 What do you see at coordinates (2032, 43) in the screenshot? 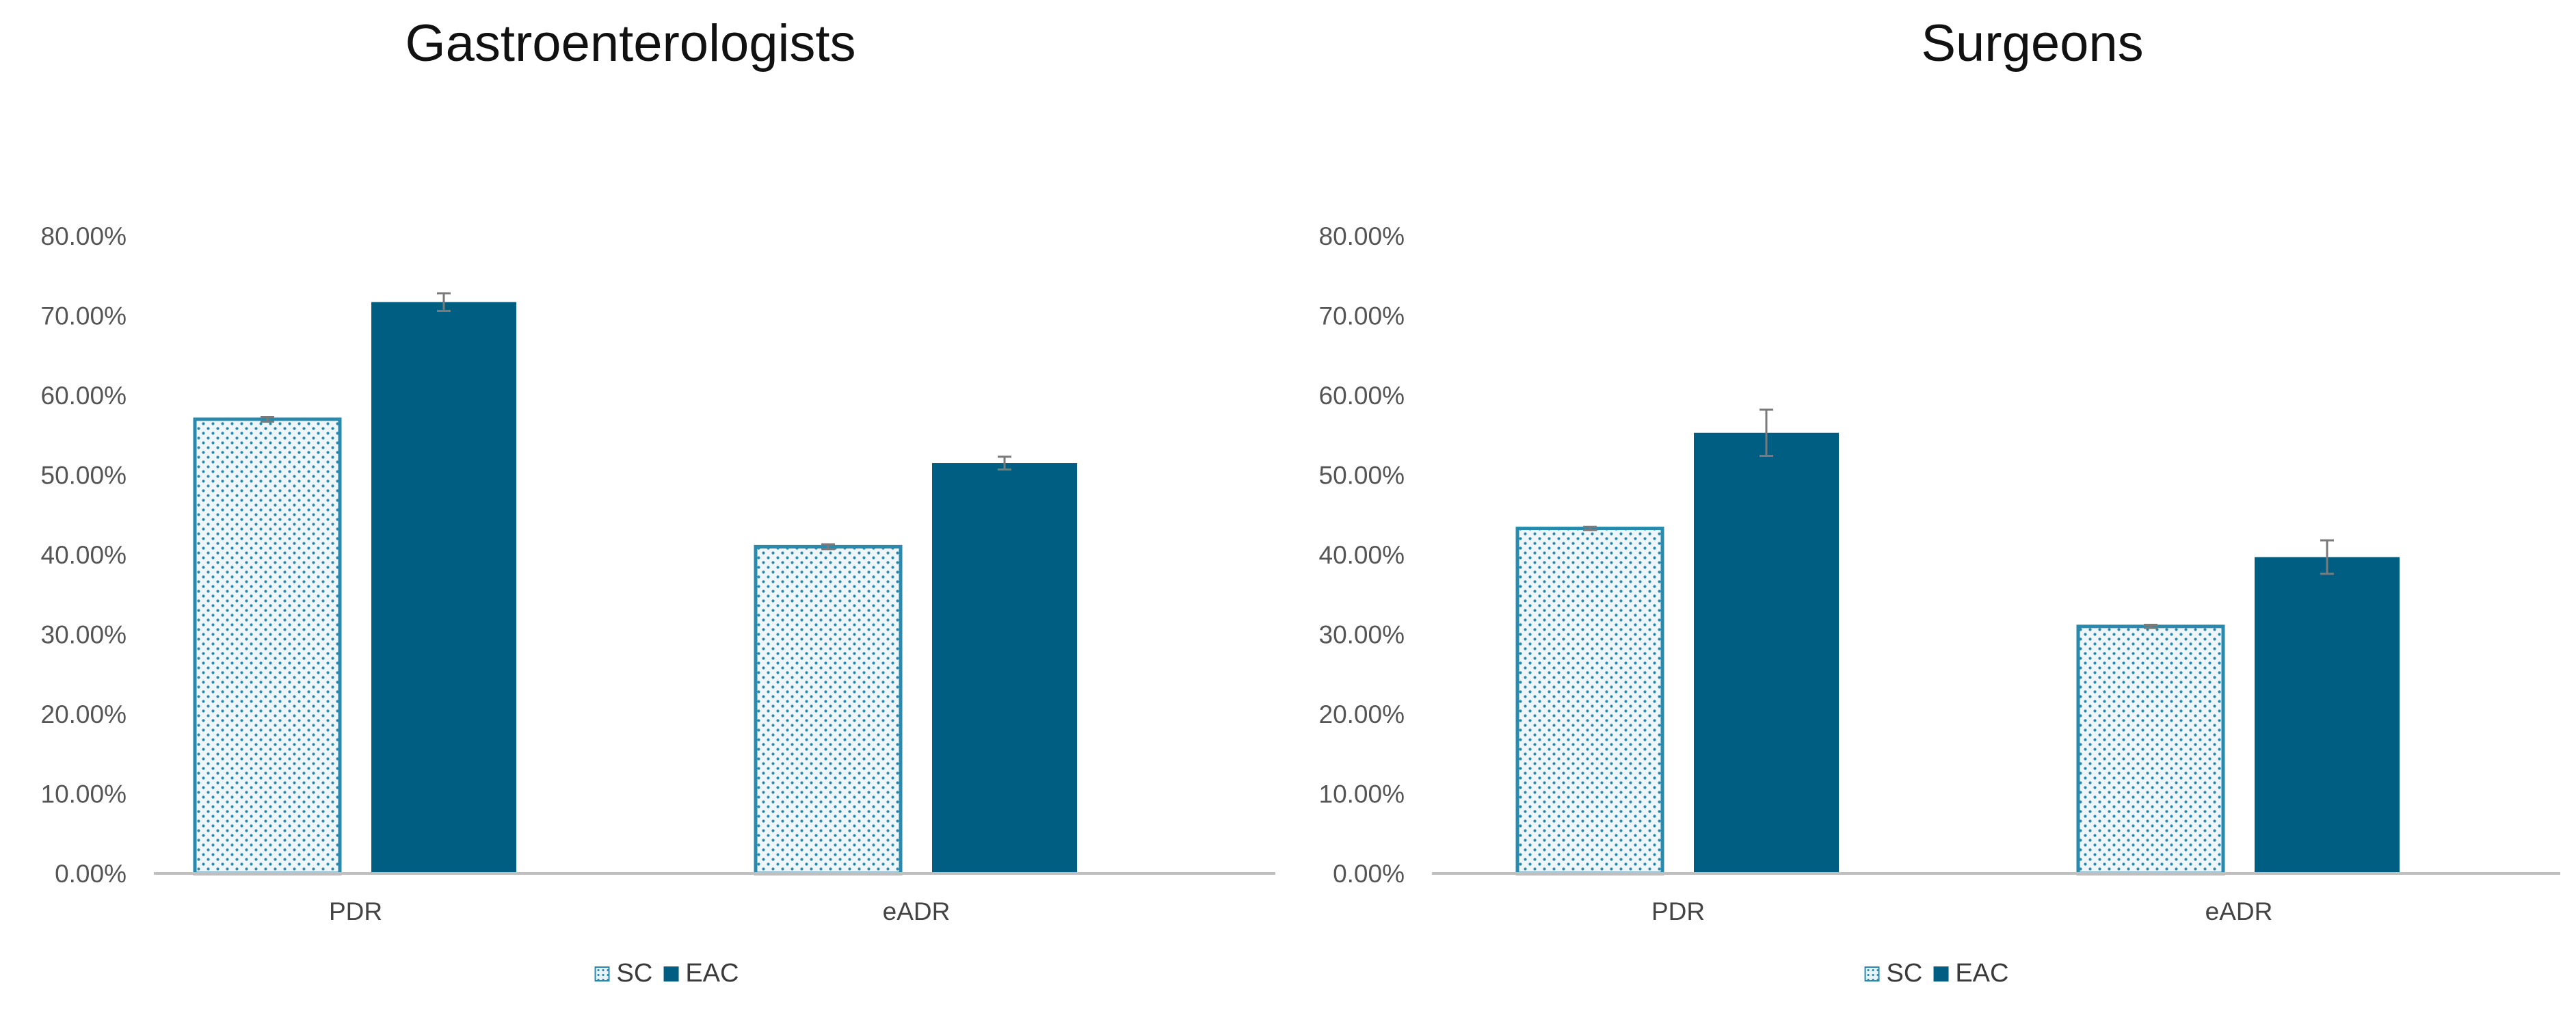
I see `chart-title: Surgeons` at bounding box center [2032, 43].